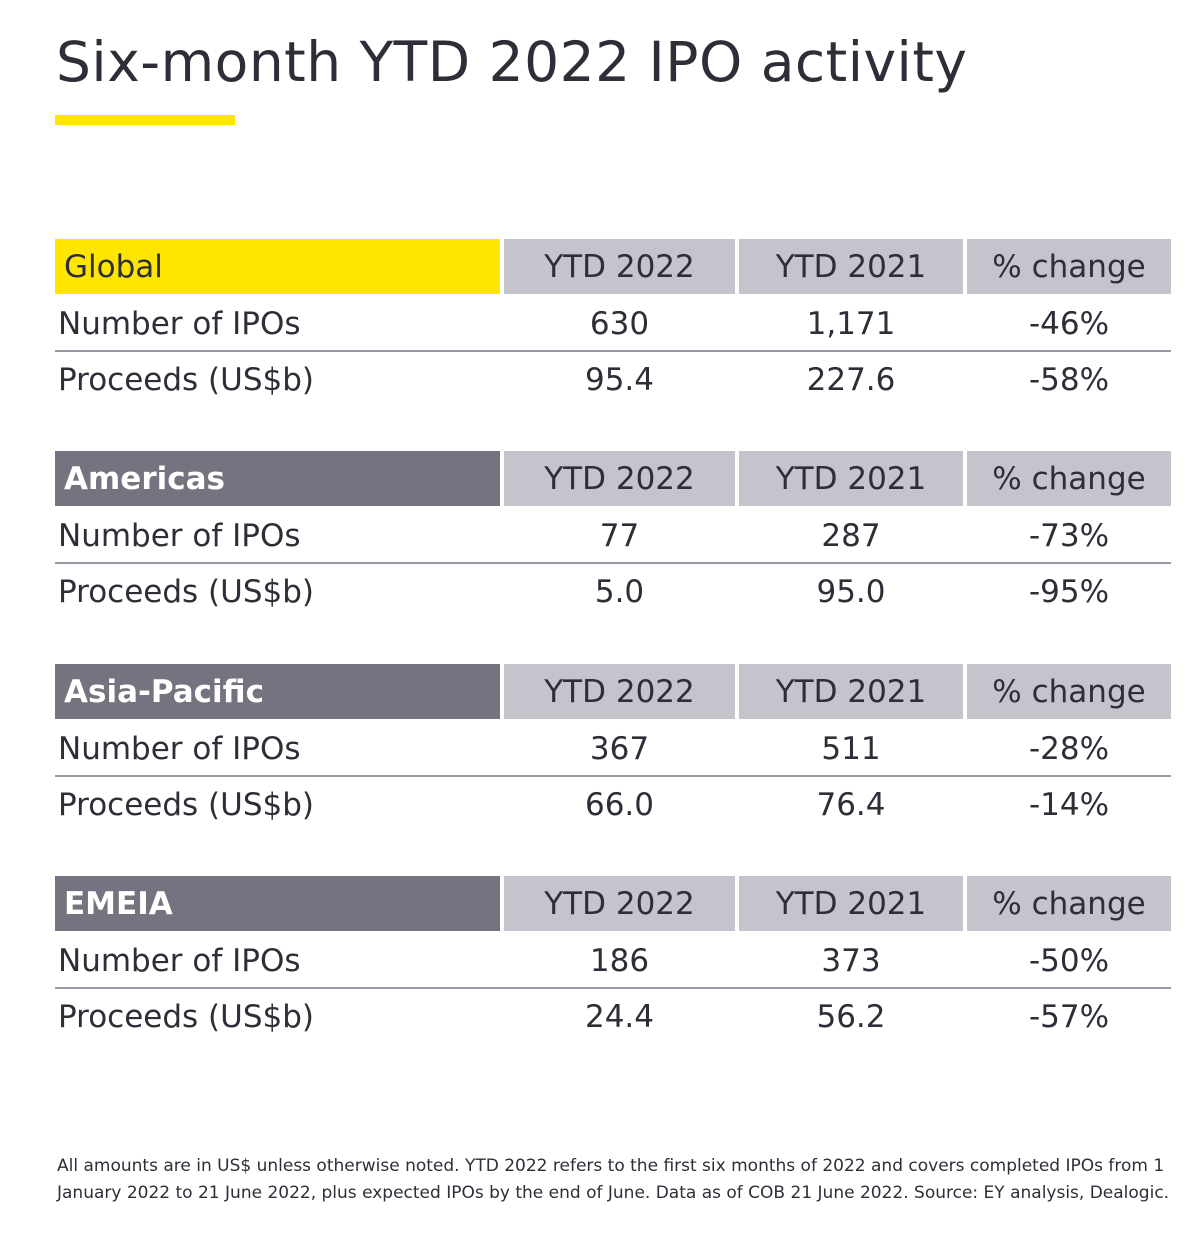  I want to click on cell-ytd2022: 77, so click(619, 536).